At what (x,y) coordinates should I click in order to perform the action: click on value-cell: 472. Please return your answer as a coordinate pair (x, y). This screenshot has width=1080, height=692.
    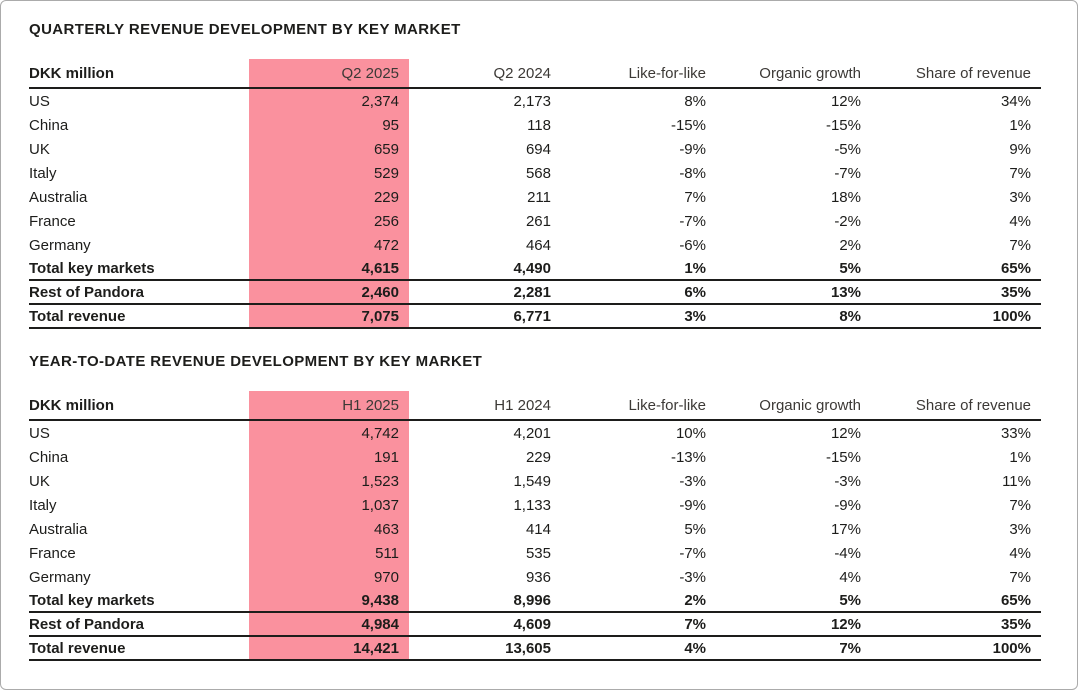
    Looking at the image, I should click on (329, 245).